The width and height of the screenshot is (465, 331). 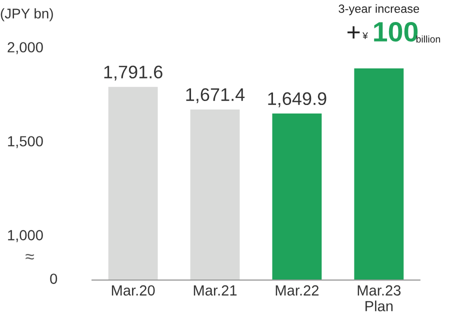 I want to click on text: 3-year increase, so click(x=379, y=10).